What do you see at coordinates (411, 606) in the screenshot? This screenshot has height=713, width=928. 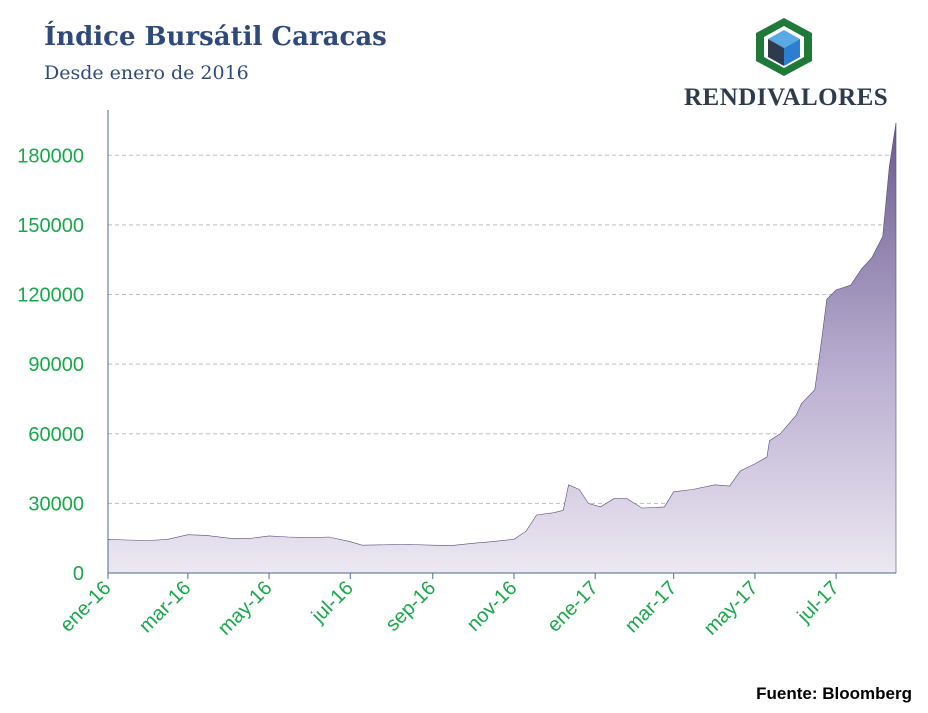 I see `x-tick-label: sep-16` at bounding box center [411, 606].